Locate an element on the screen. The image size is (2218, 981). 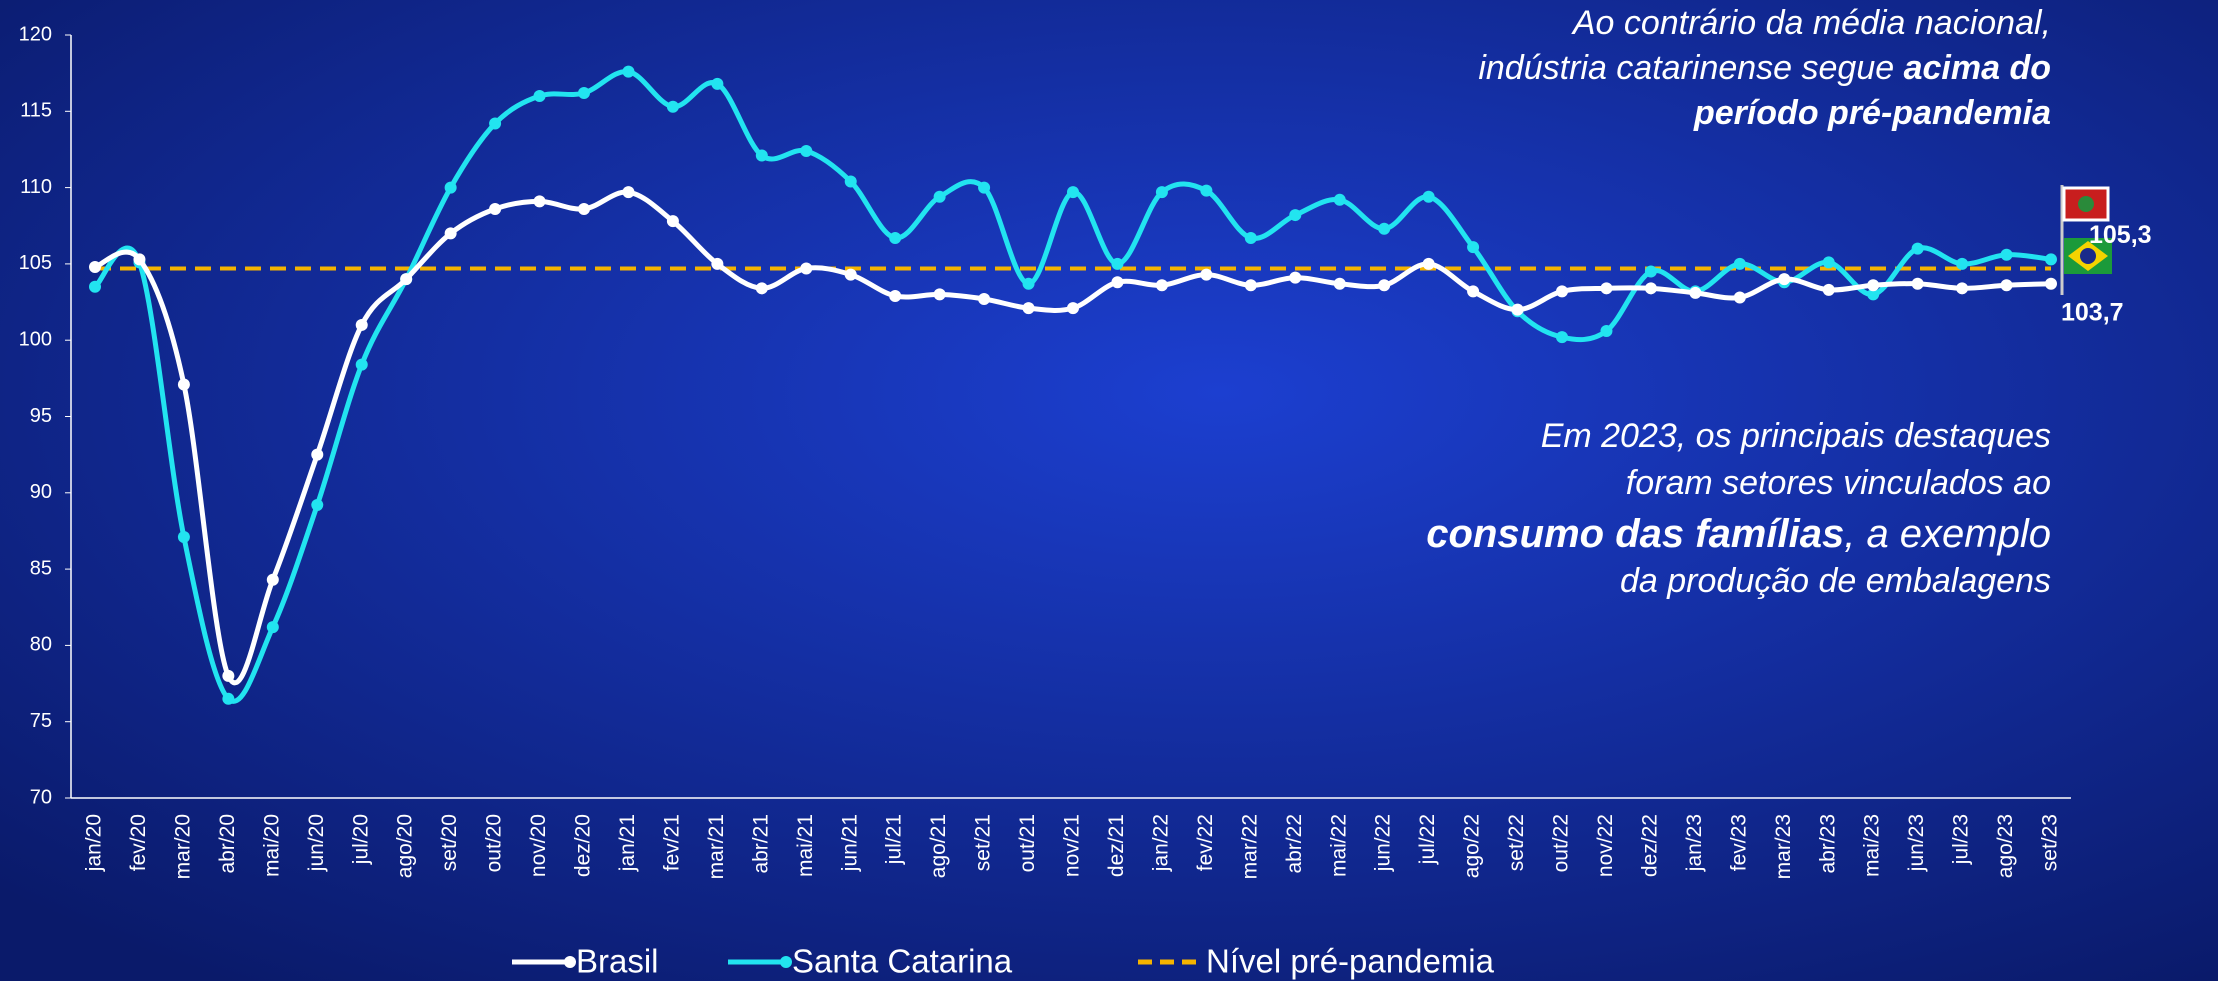
annotation-line: indústria catarinense segue acima do is located at coordinates (1764, 68).